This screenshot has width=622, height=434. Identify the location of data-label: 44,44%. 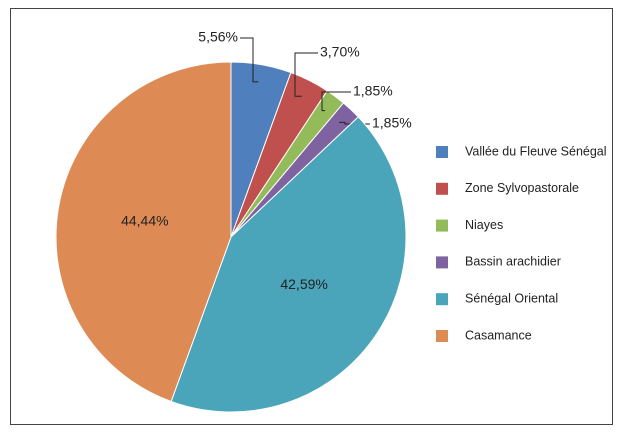
(144, 221).